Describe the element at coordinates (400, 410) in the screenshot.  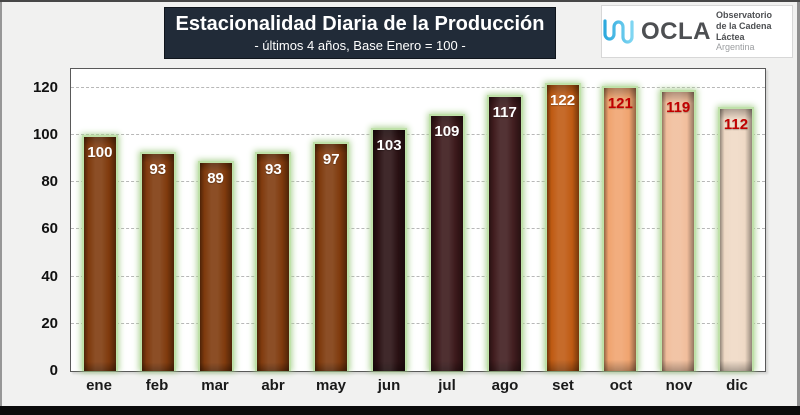
I see `bottom-bar` at that location.